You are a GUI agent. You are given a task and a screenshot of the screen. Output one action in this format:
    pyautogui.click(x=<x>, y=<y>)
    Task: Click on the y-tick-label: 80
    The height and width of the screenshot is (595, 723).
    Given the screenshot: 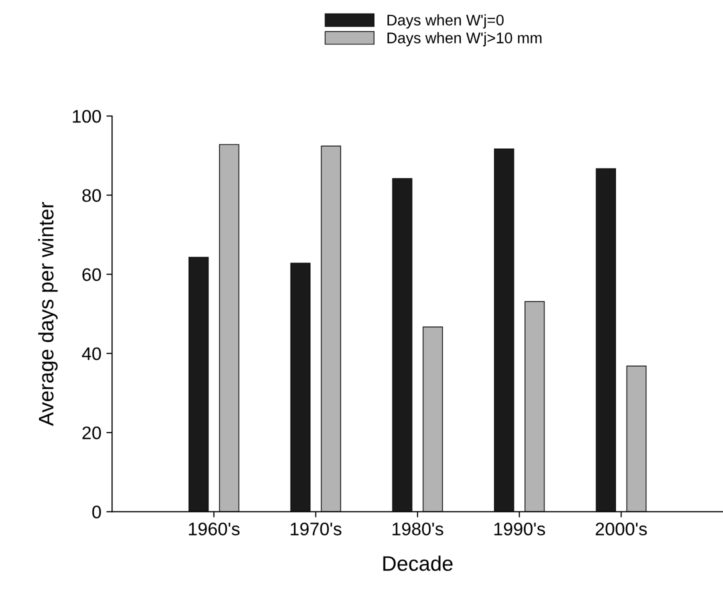 What is the action you would take?
    pyautogui.click(x=91, y=195)
    